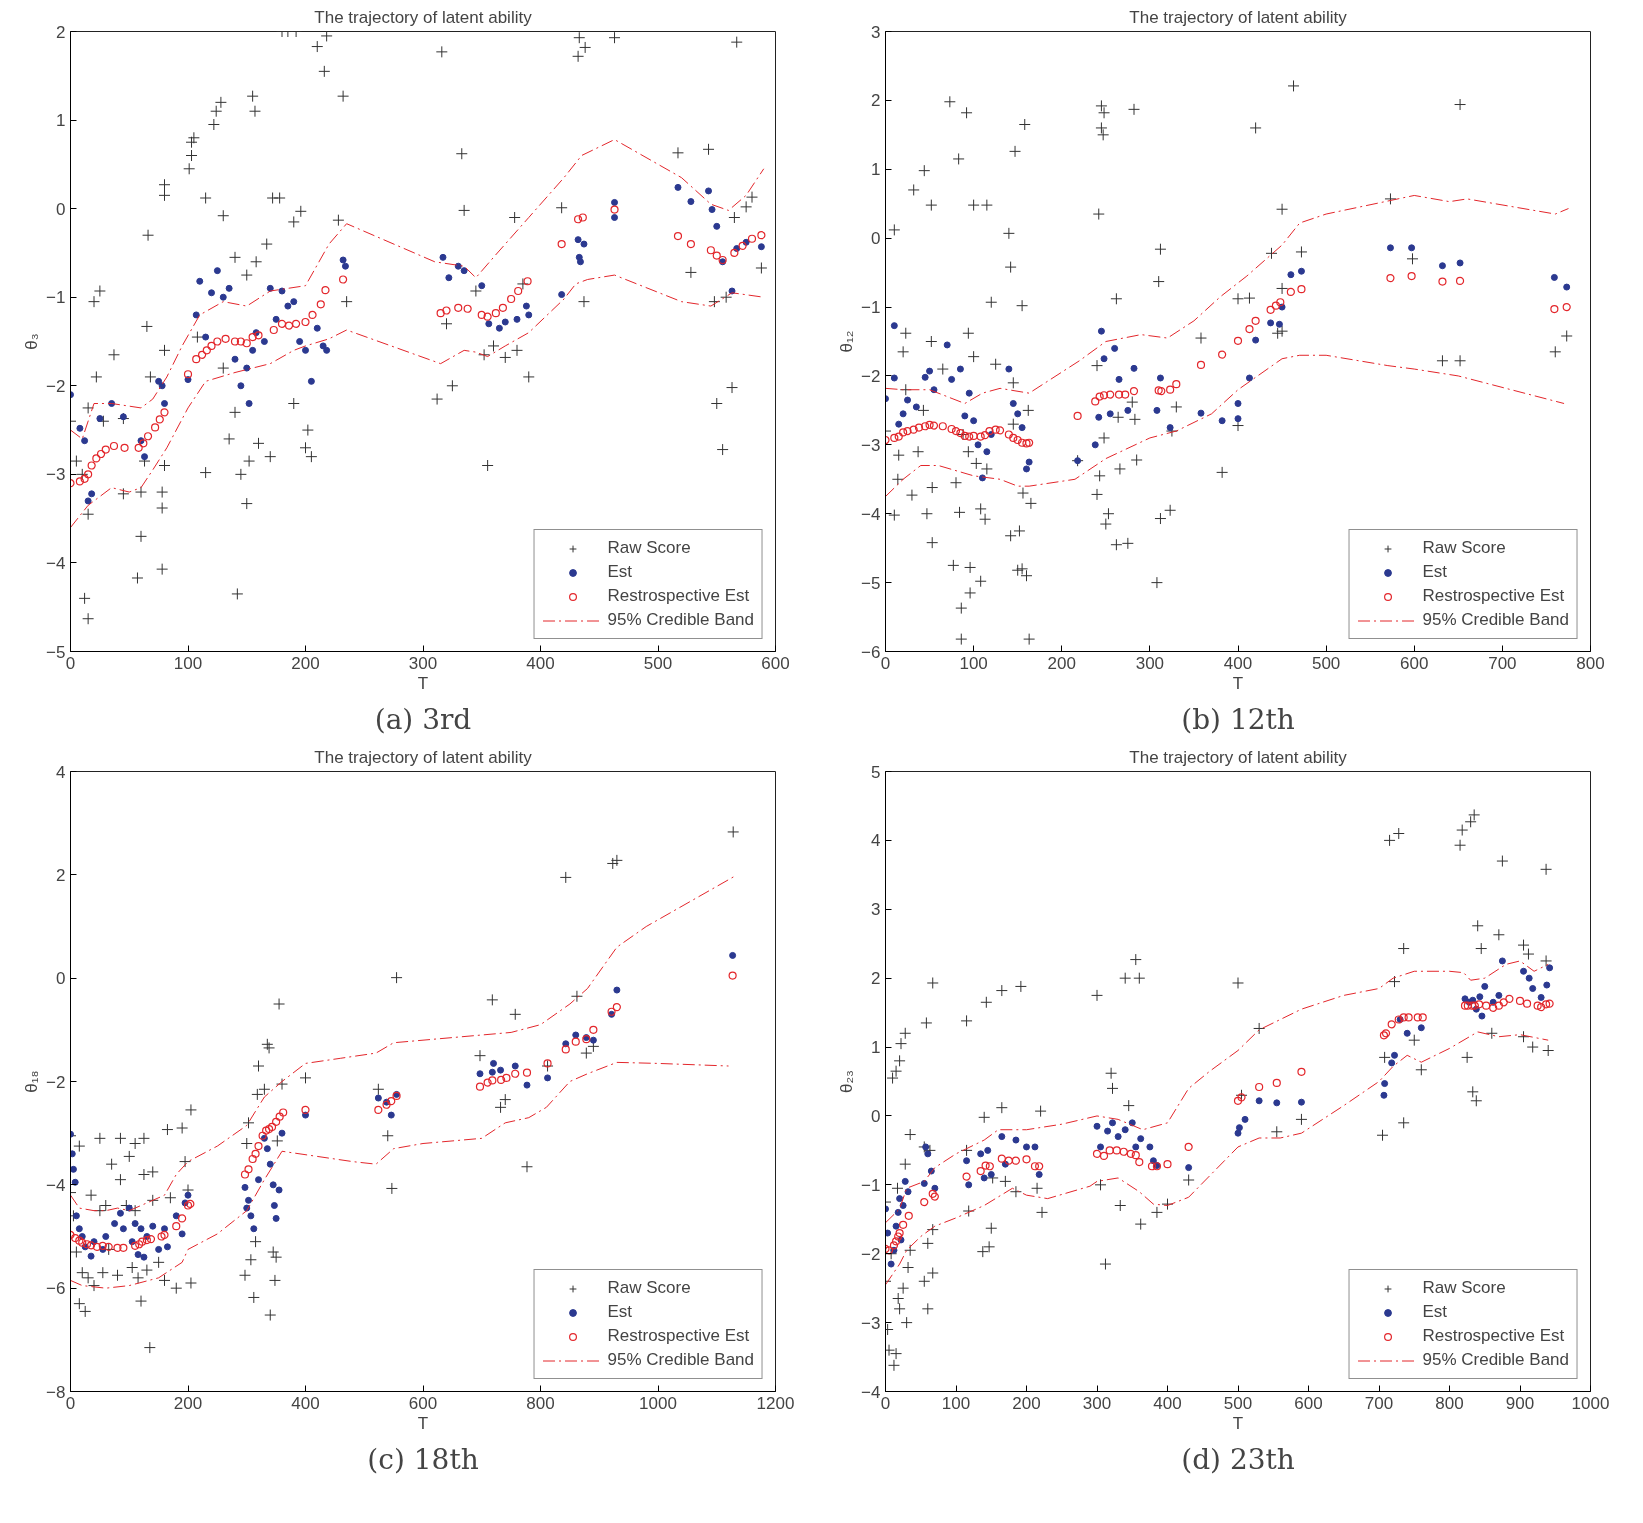  What do you see at coordinates (1520, 1403) in the screenshot?
I see `x-tick-label: 900` at bounding box center [1520, 1403].